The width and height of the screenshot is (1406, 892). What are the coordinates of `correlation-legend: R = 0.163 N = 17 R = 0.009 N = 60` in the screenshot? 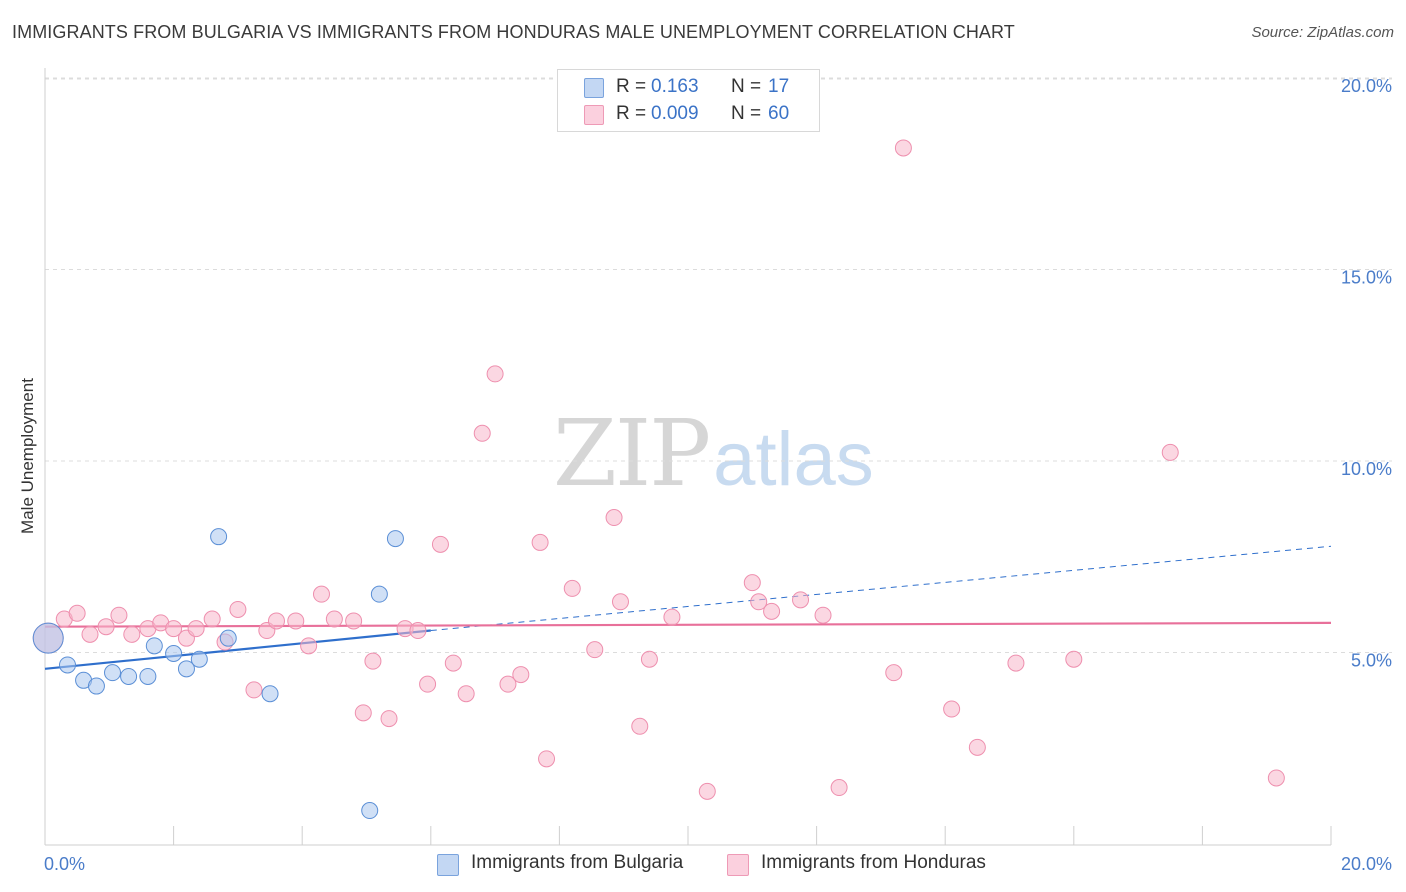 It's located at (688, 100).